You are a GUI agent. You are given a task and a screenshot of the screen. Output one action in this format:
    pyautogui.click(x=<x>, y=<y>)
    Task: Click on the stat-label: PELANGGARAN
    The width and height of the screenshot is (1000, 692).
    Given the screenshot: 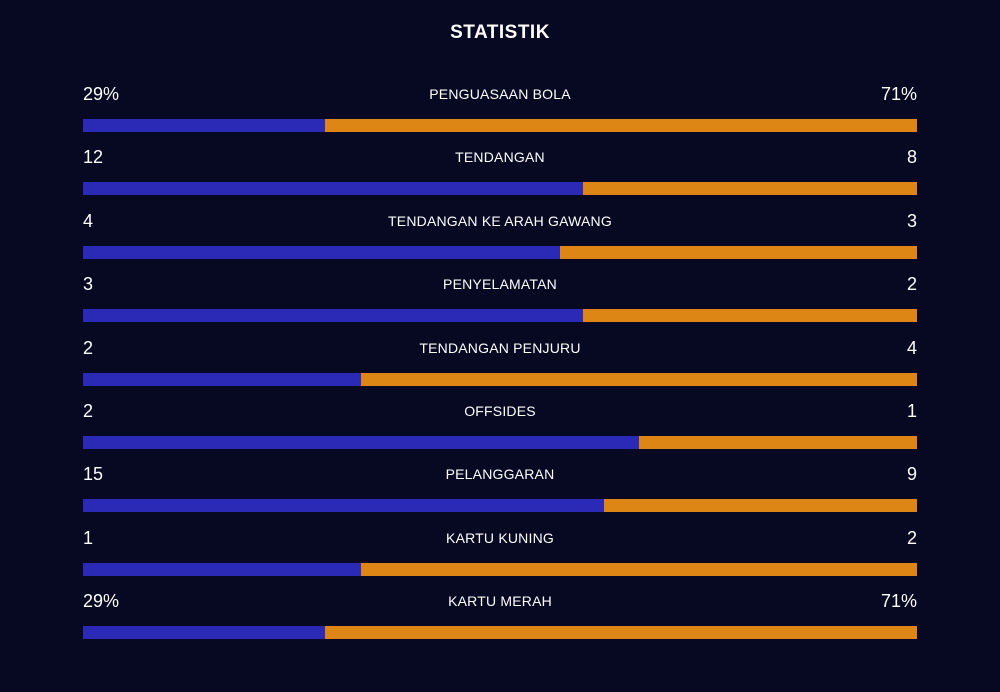 What is the action you would take?
    pyautogui.click(x=500, y=474)
    